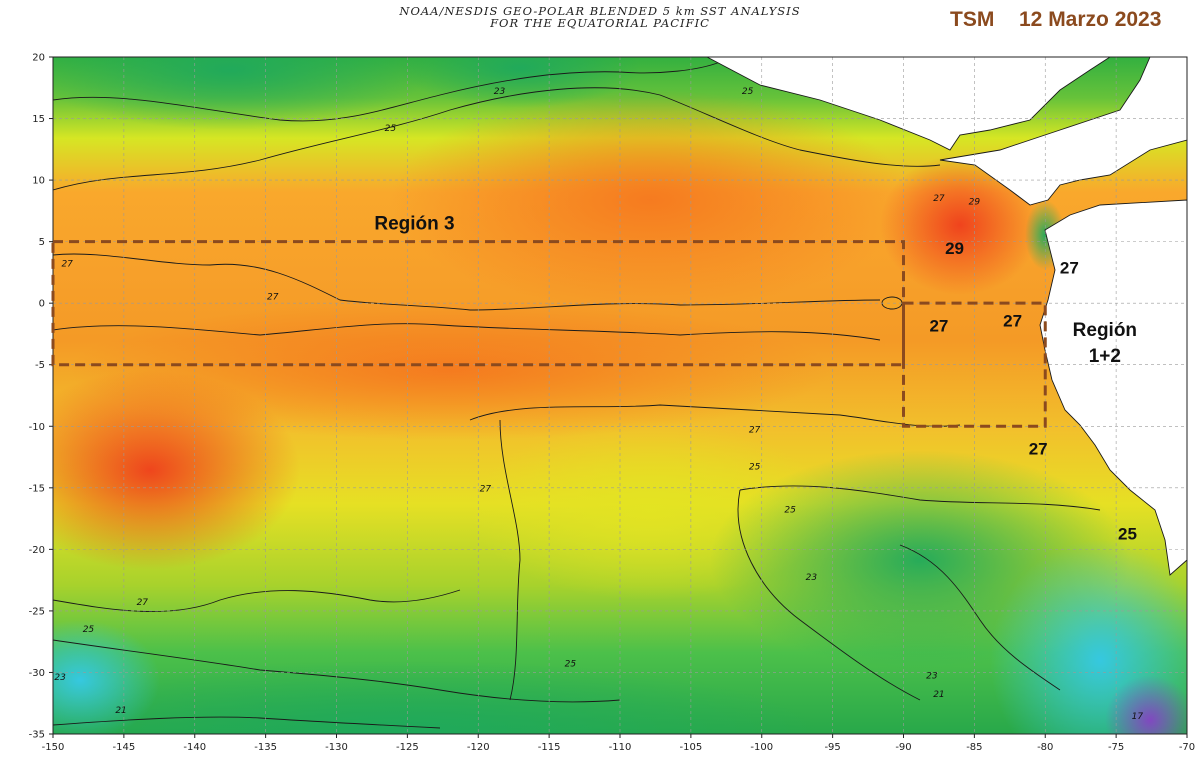 The height and width of the screenshot is (765, 1200). I want to click on cool-north, so click(520, 82).